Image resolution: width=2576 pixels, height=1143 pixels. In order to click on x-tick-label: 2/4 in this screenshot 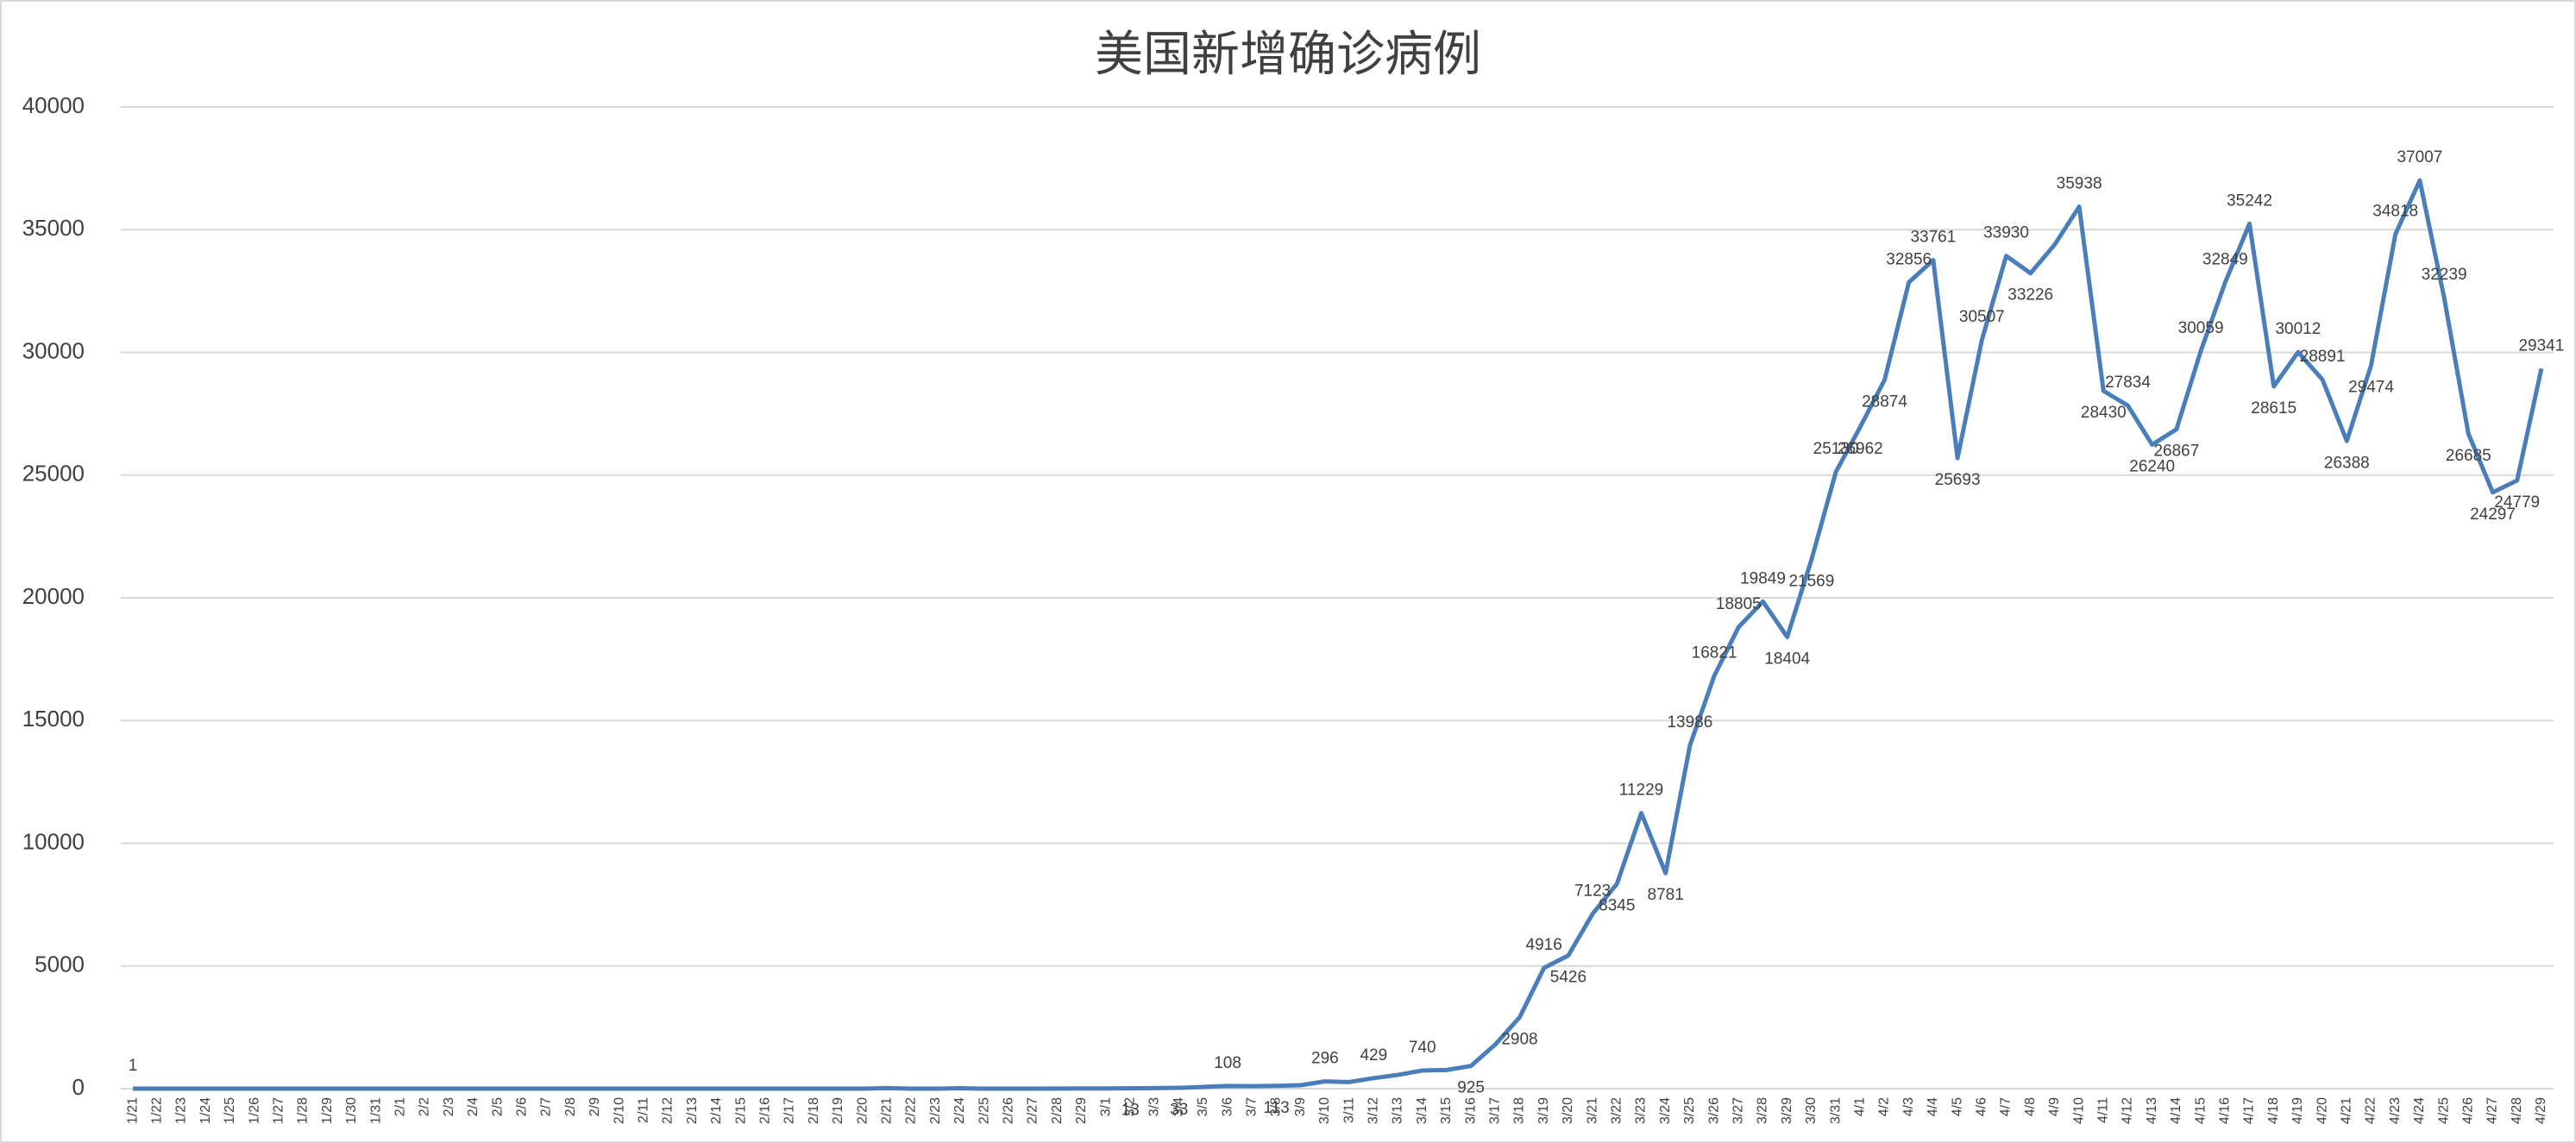, I will do `click(473, 1106)`.